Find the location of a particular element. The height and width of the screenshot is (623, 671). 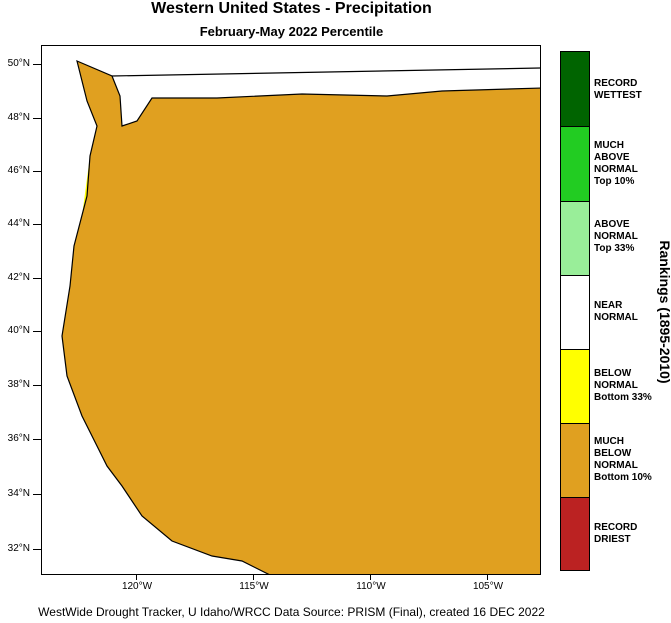

lat-label-50: 50°N is located at coordinates (18, 63).